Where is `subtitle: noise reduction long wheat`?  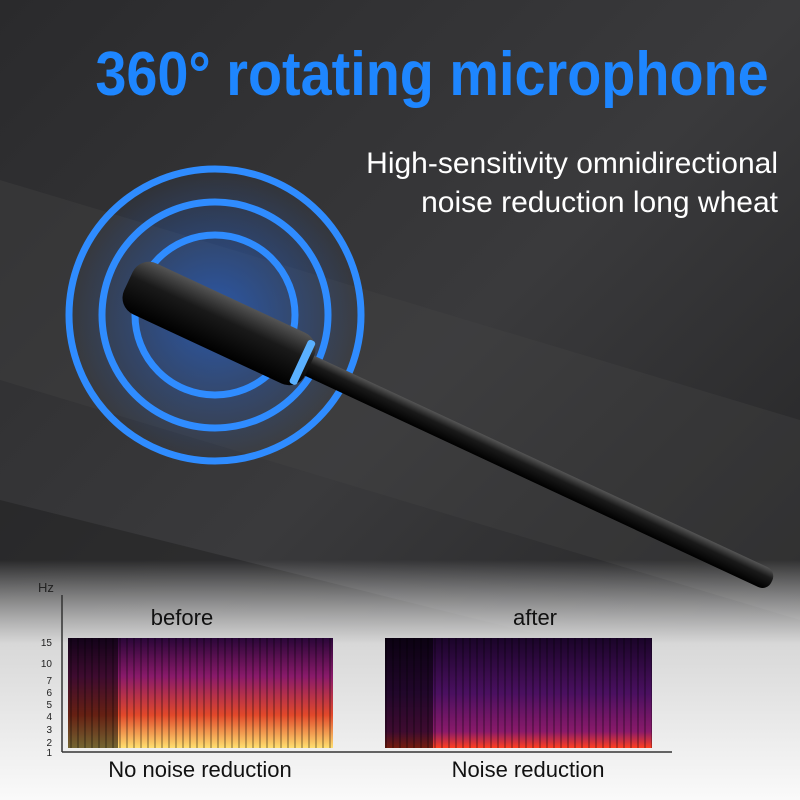
subtitle: noise reduction long wheat is located at coordinates (600, 202).